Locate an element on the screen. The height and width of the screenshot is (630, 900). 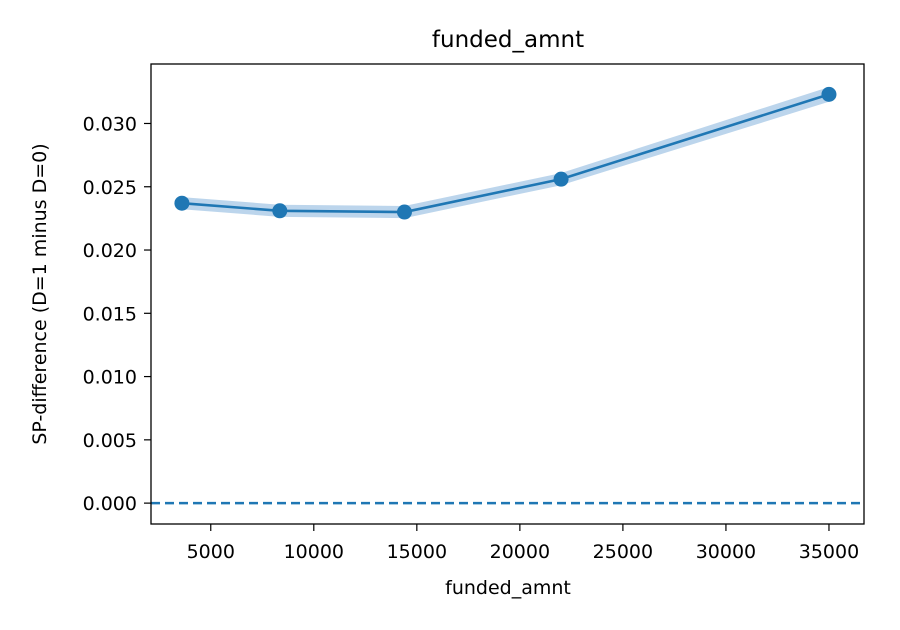
y-axis-ticks: 0.000 0.005 0.010 0.015 0.020 0.025 0.030 is located at coordinates (117, 314).